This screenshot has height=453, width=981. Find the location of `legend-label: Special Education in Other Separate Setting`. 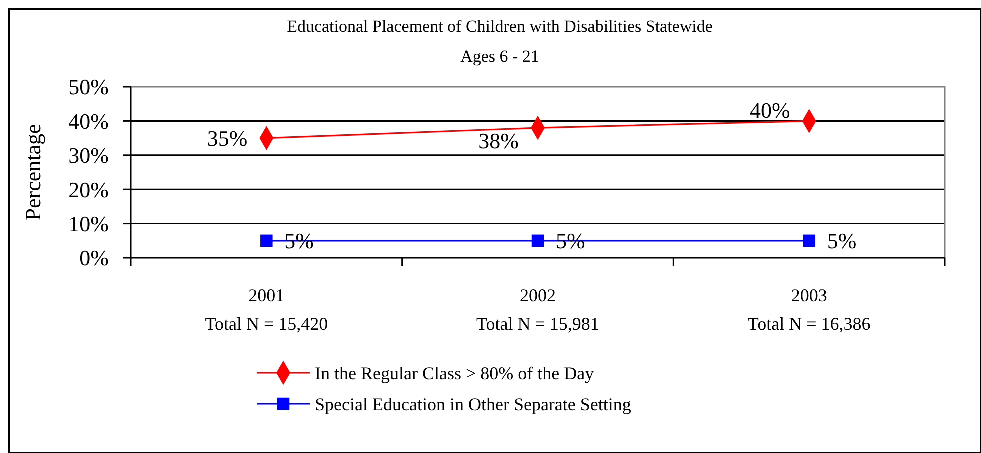

legend-label: Special Education in Other Separate Setting is located at coordinates (473, 404).